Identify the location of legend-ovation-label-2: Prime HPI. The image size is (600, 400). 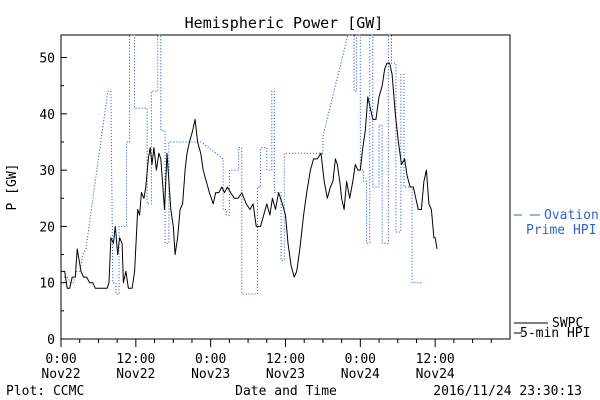
(561, 230).